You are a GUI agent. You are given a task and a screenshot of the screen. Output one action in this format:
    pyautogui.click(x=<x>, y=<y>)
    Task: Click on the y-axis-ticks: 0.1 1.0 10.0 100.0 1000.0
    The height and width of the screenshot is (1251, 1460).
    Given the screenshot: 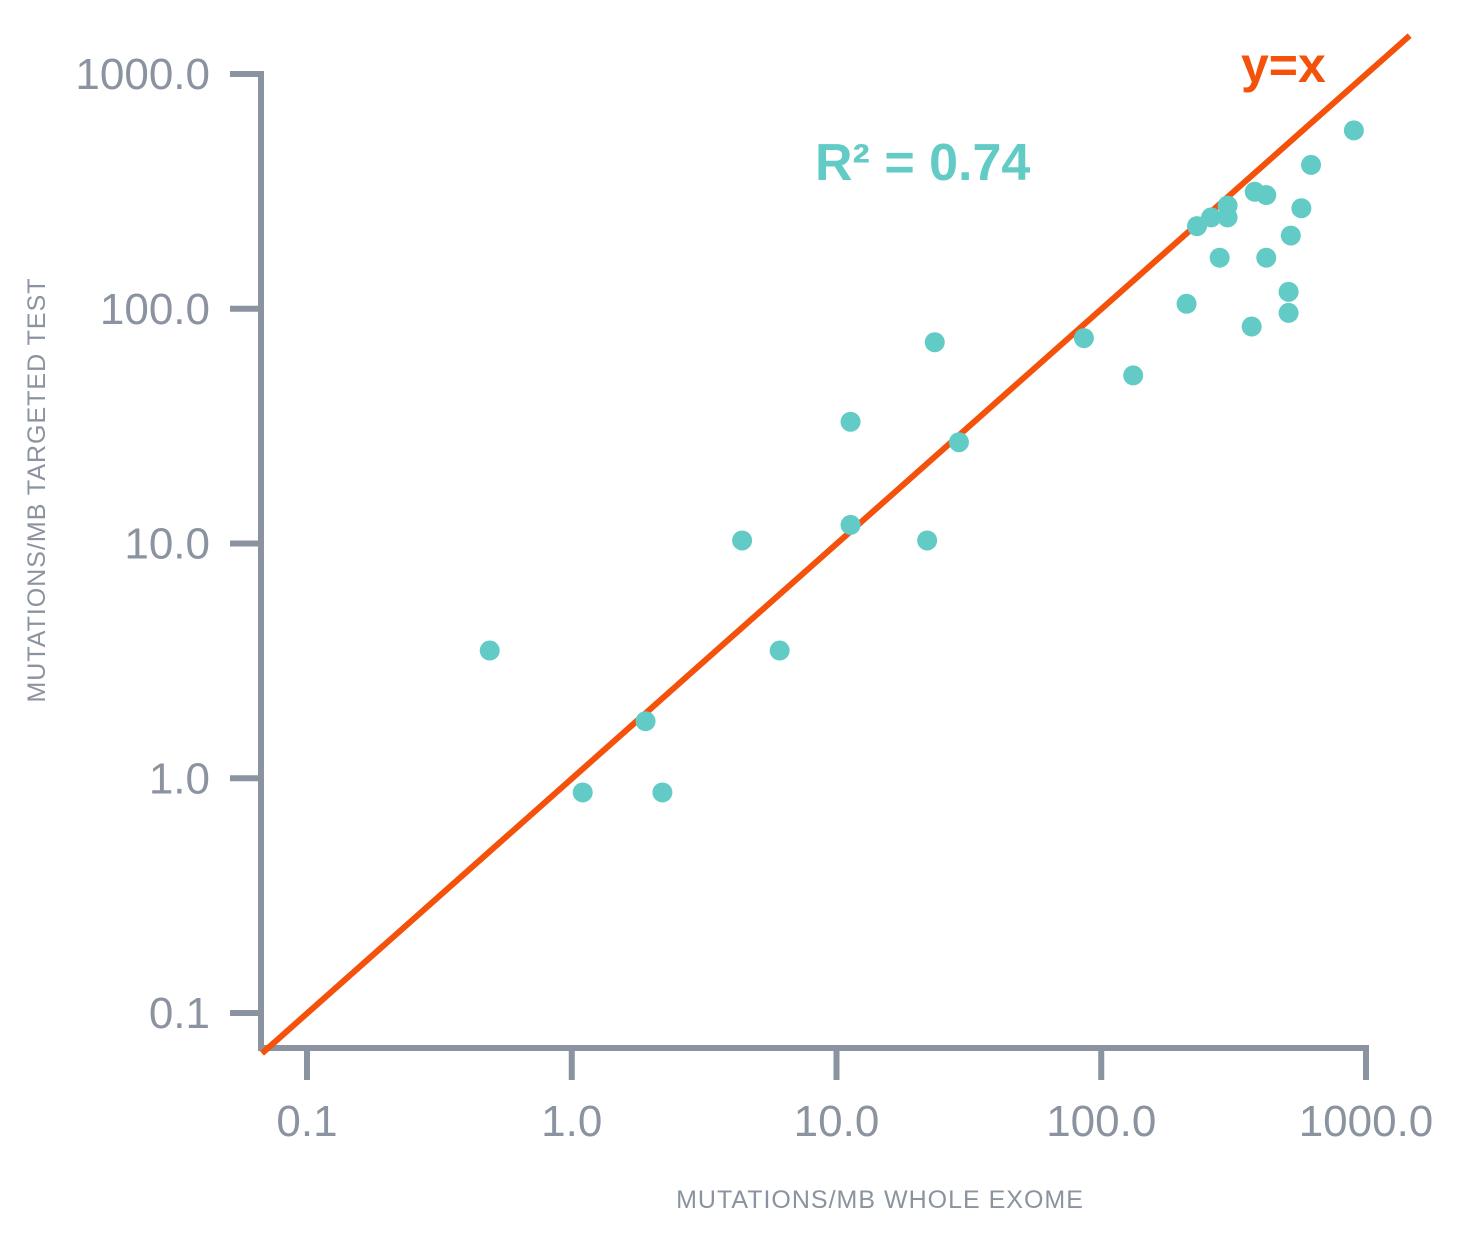 What is the action you would take?
    pyautogui.click(x=168, y=544)
    